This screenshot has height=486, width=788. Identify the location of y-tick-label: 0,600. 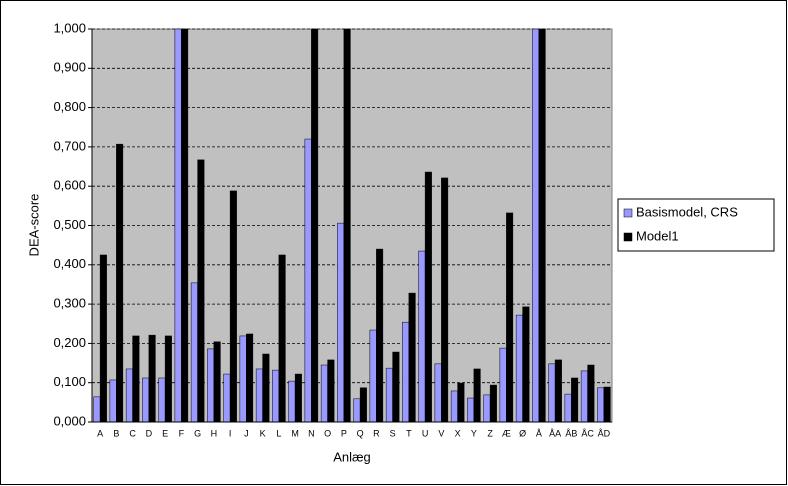
(69, 185).